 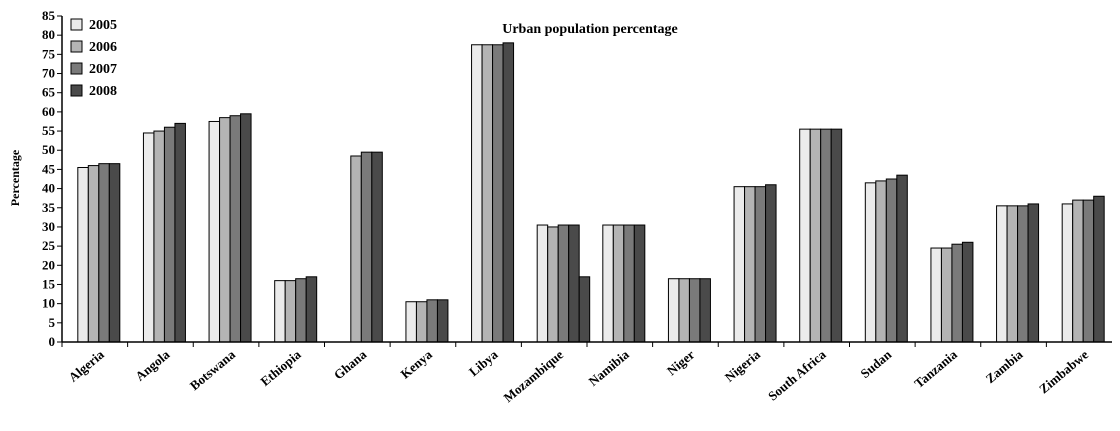 What do you see at coordinates (1004, 366) in the screenshot?
I see `x-tick-label-zambia: Zambia` at bounding box center [1004, 366].